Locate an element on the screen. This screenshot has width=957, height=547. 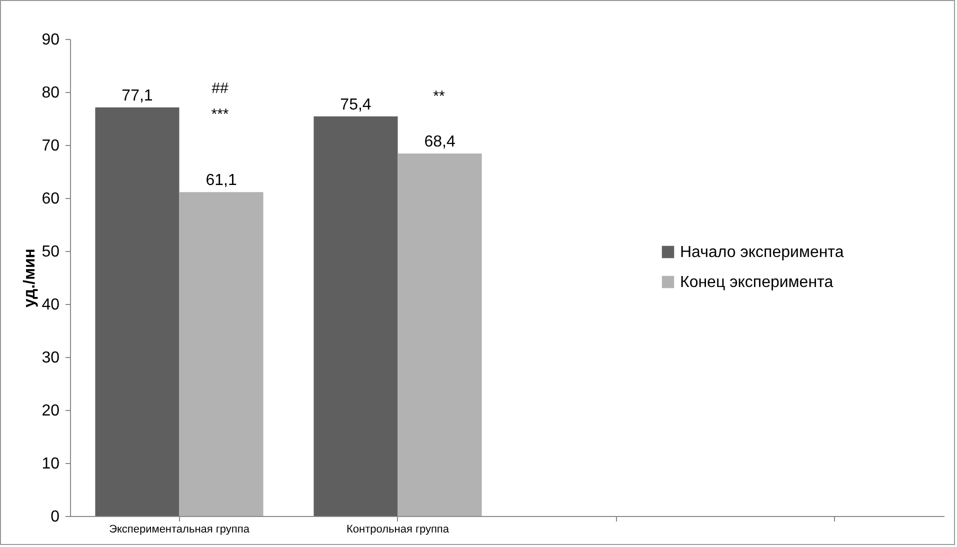
y-tick-label: 60 is located at coordinates (51, 199).